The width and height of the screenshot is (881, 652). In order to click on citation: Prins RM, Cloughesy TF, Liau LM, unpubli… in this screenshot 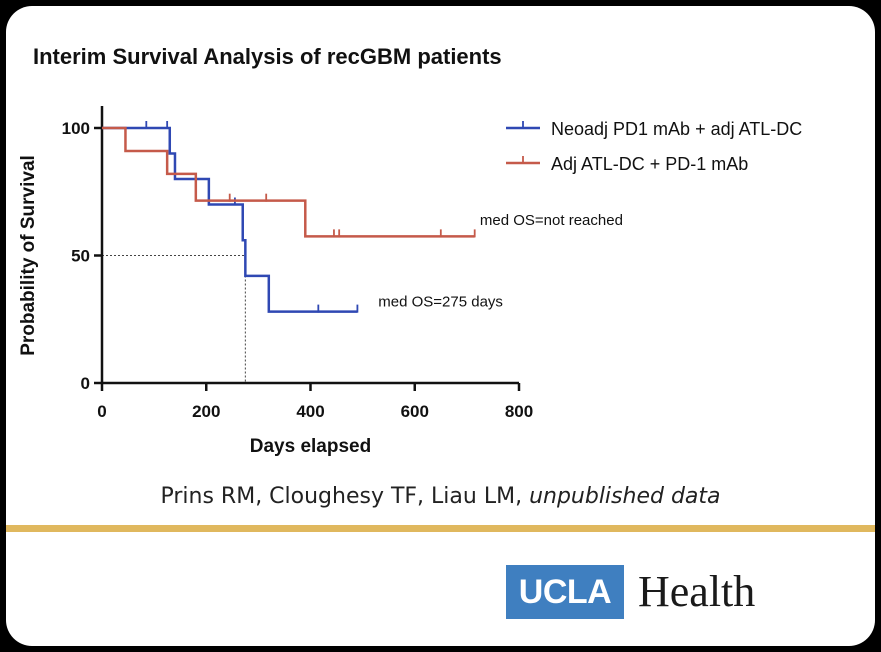, I will do `click(440, 496)`.